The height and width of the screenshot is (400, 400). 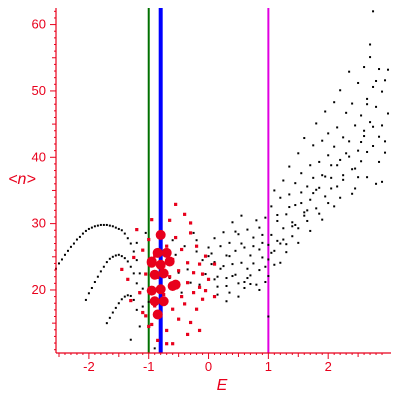 What do you see at coordinates (39, 156) in the screenshot?
I see `y-tick-label: 40` at bounding box center [39, 156].